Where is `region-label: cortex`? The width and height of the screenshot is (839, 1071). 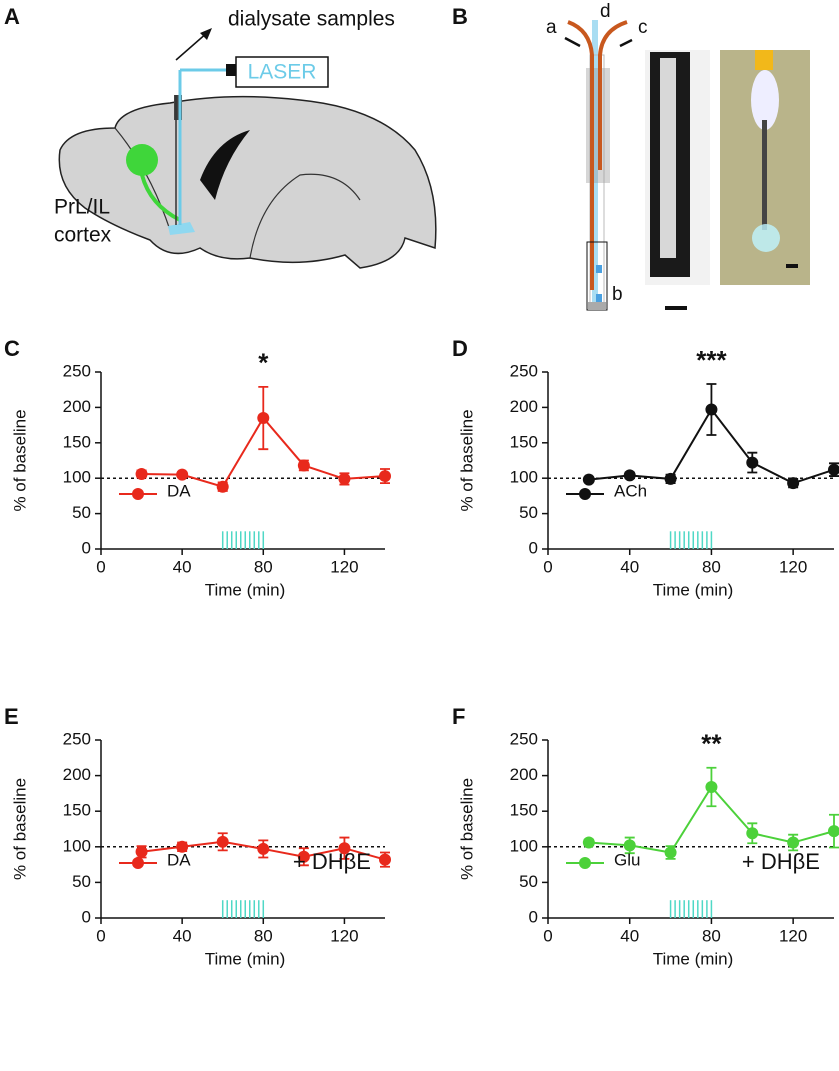 region-label: cortex is located at coordinates (83, 235).